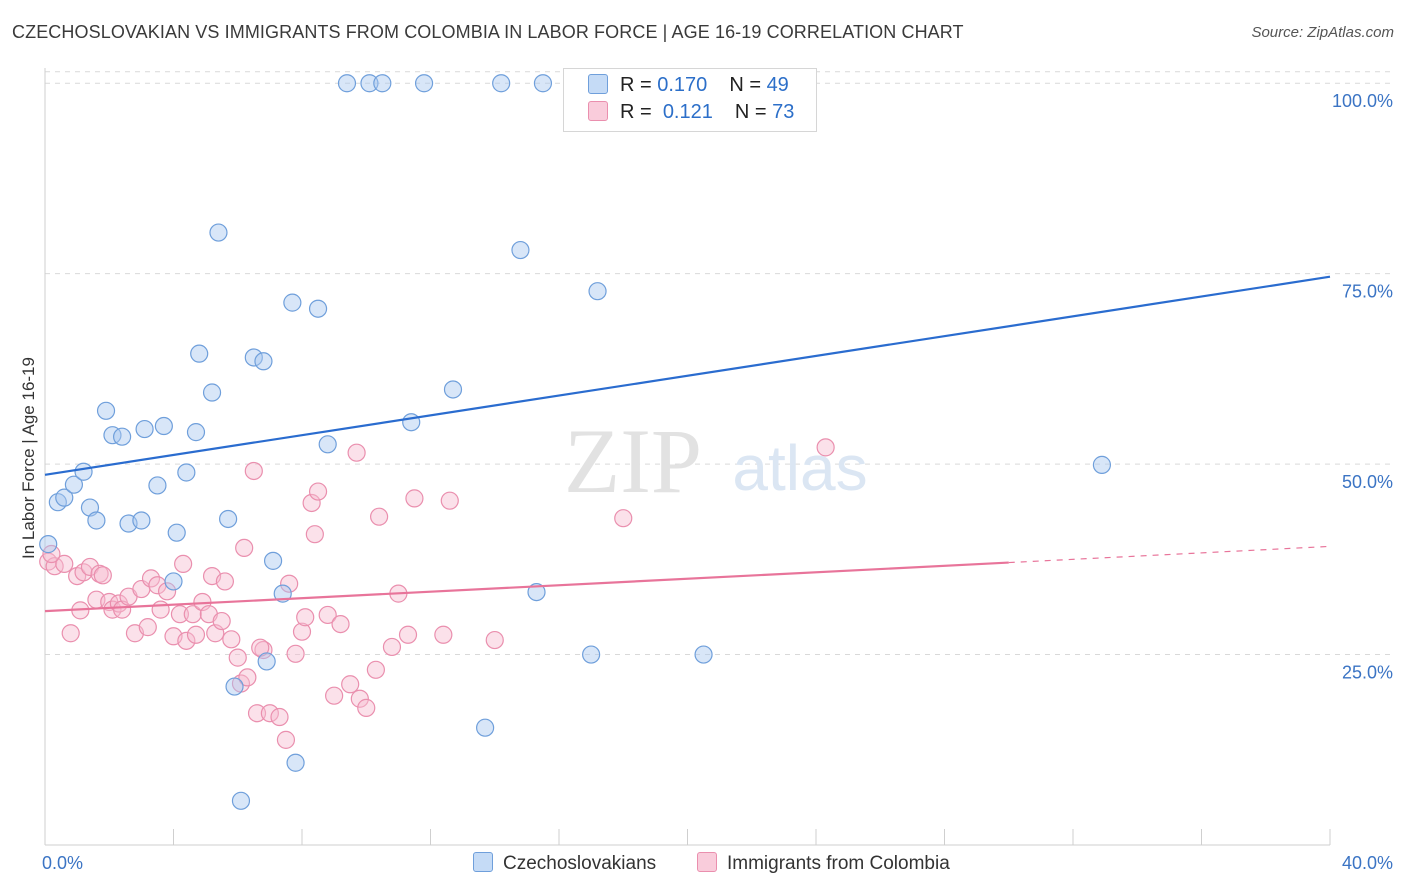 This screenshot has height=892, width=1406. I want to click on legend-n-value: 49, so click(777, 85).